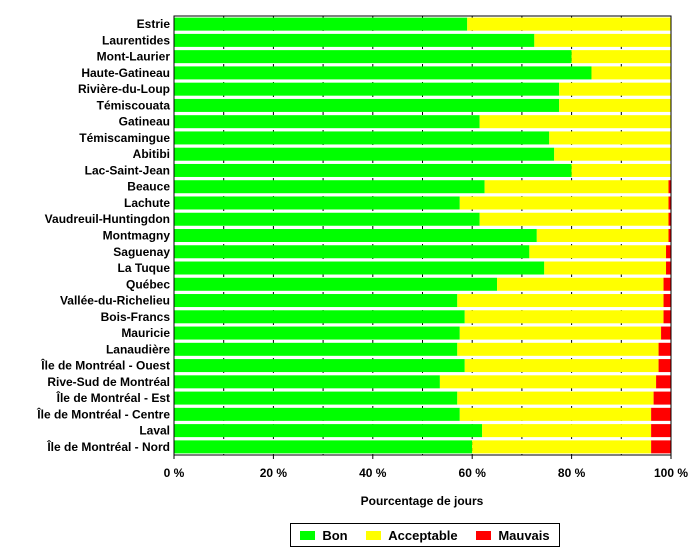 The height and width of the screenshot is (552, 700). I want to click on category-label: Vaudreuil-Huntingdon, so click(107, 219).